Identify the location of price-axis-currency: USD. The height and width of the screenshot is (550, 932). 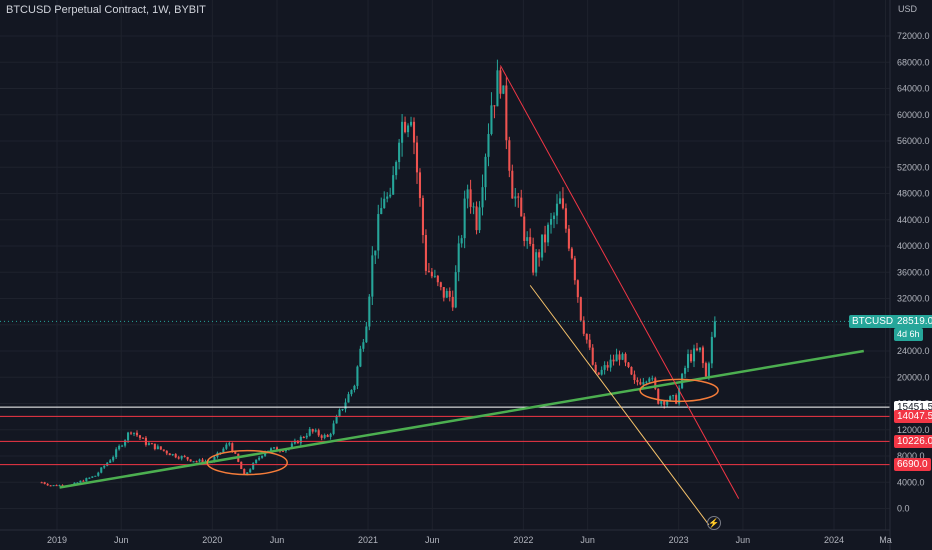
(908, 9).